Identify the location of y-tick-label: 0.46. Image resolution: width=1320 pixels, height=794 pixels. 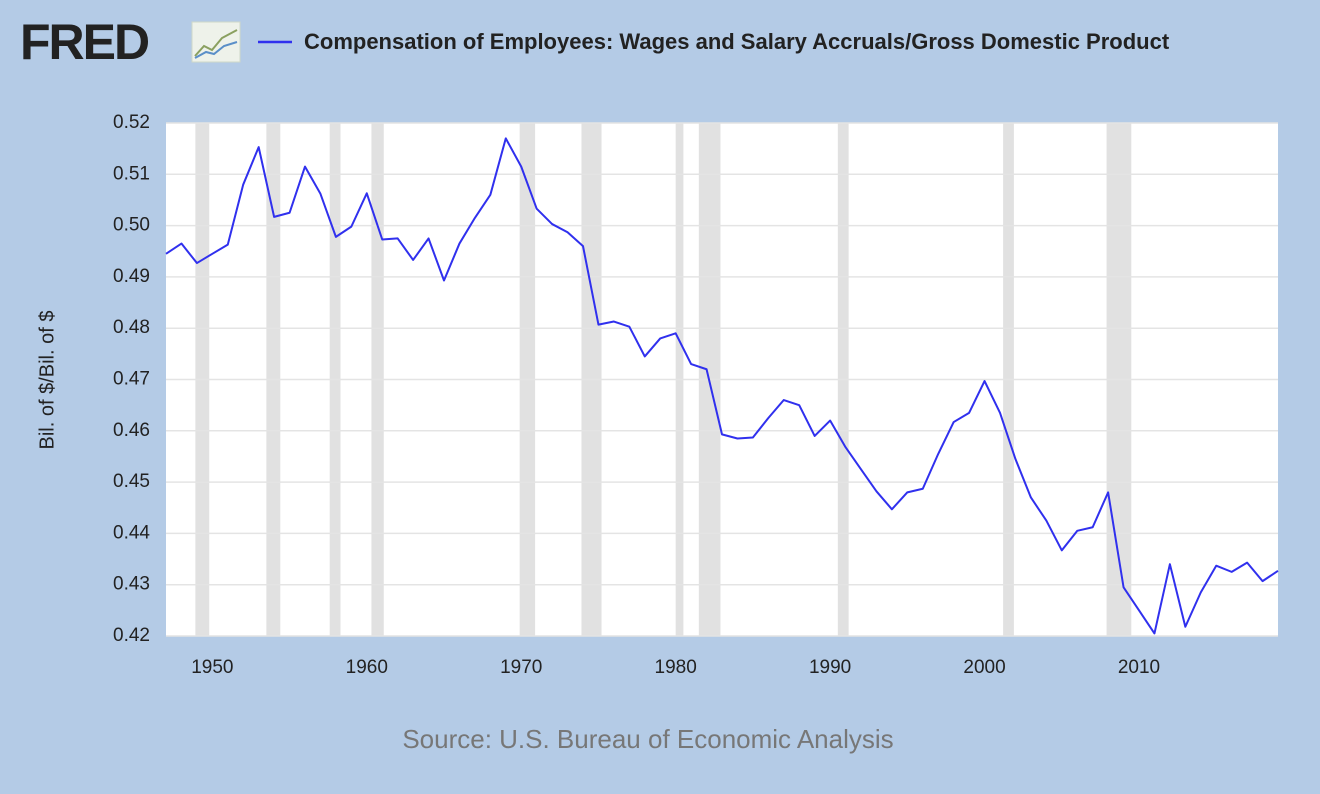
(131, 430).